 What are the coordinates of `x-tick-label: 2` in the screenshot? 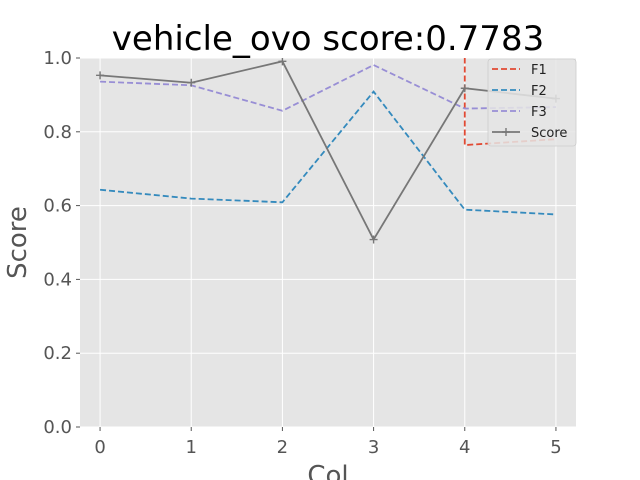 It's located at (282, 447).